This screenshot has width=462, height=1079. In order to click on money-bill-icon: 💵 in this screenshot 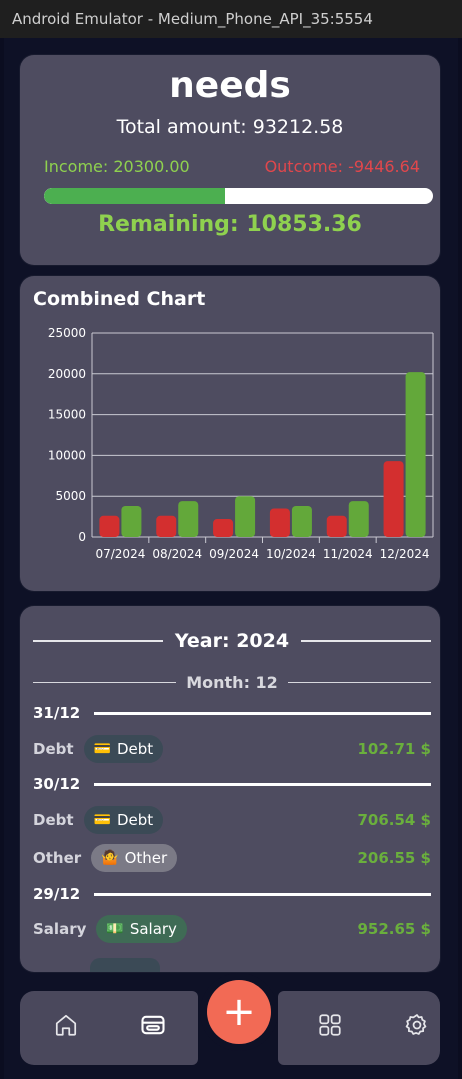, I will do `click(115, 929)`.